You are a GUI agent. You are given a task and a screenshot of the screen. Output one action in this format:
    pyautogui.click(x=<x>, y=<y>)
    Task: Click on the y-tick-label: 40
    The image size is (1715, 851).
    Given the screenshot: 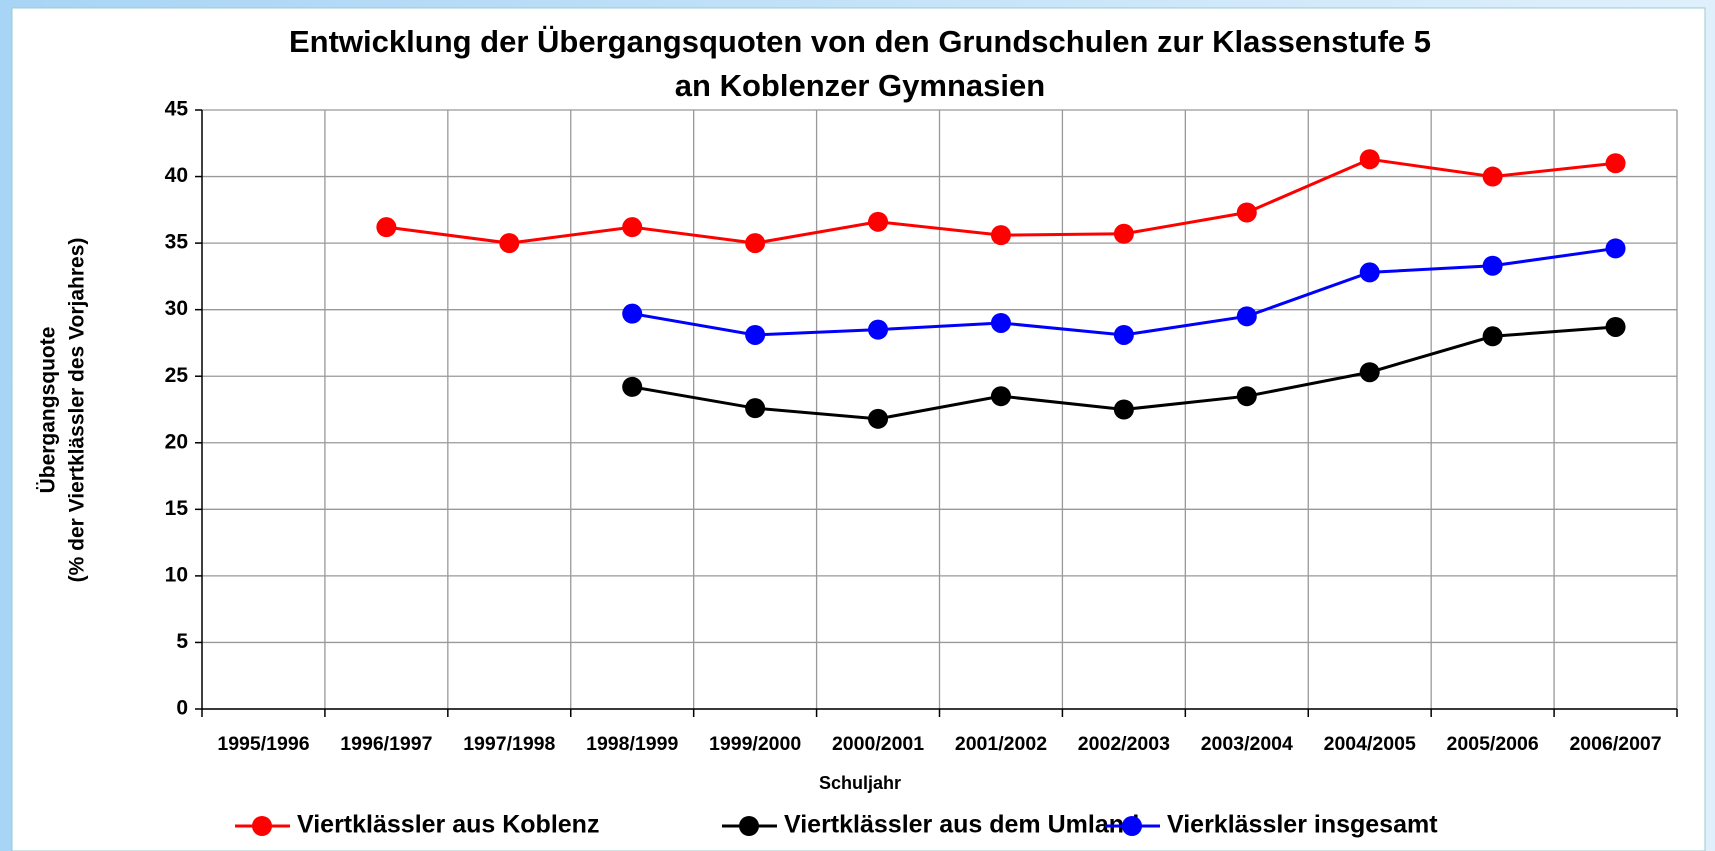 What is the action you would take?
    pyautogui.click(x=176, y=175)
    